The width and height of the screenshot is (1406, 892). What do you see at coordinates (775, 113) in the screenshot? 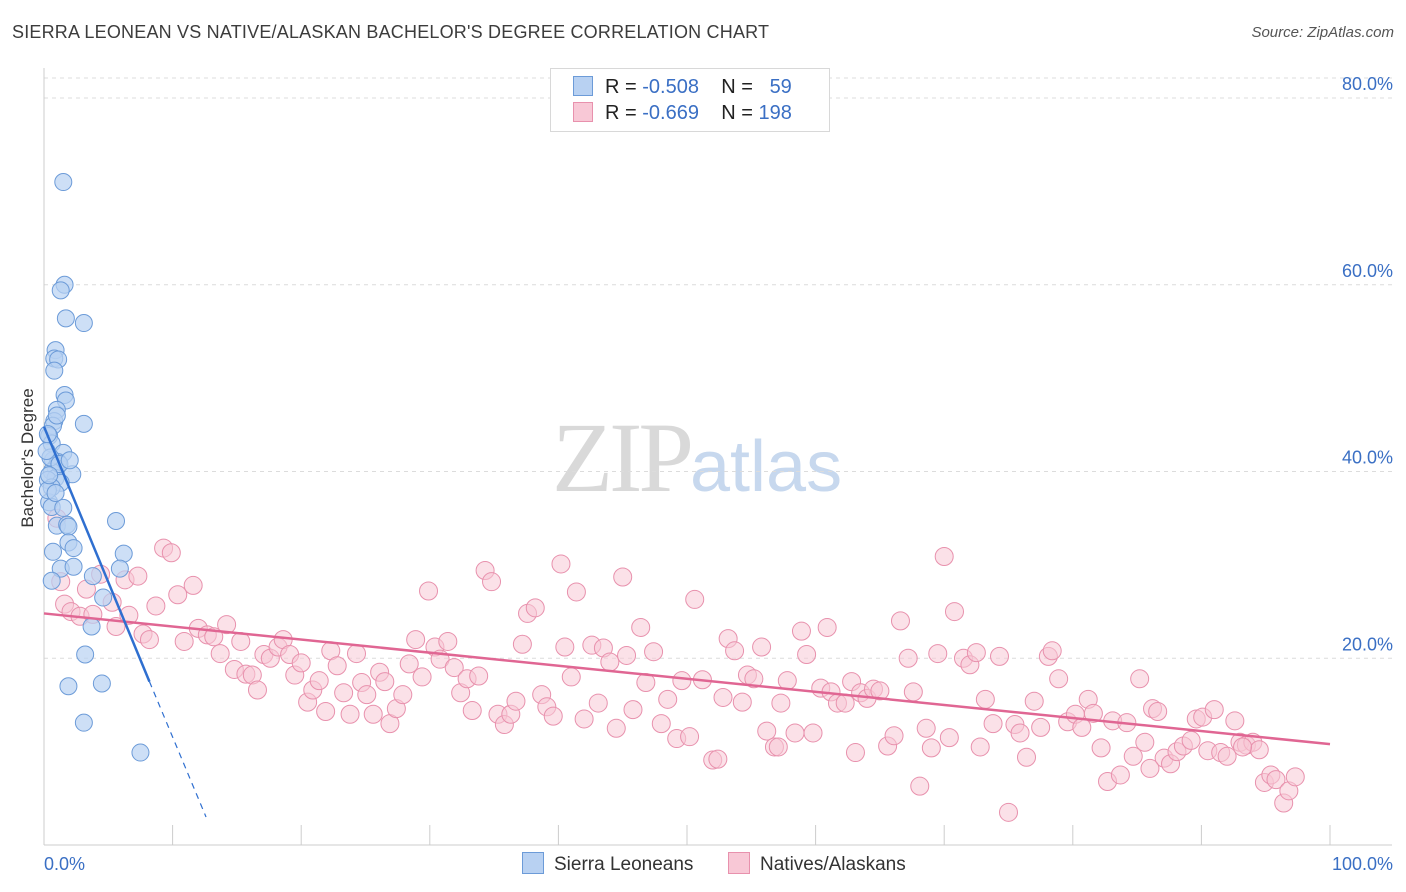
I see `legend-n-value: 198` at bounding box center [775, 113].